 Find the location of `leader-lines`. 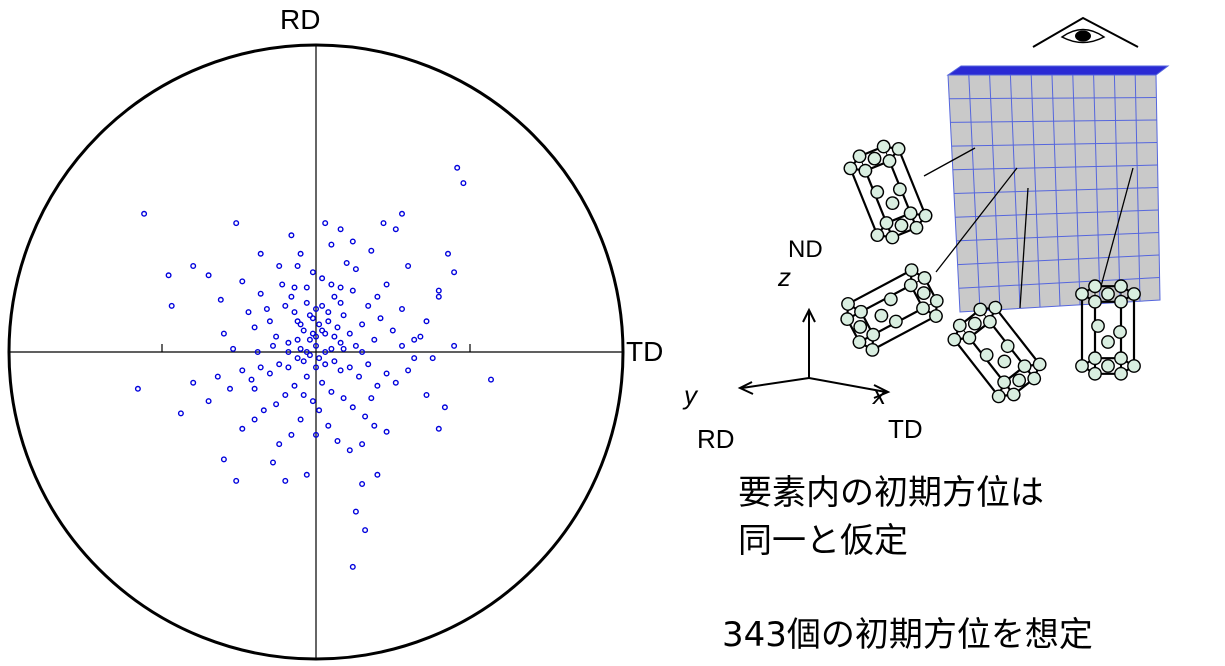

leader-lines is located at coordinates (1028, 228).